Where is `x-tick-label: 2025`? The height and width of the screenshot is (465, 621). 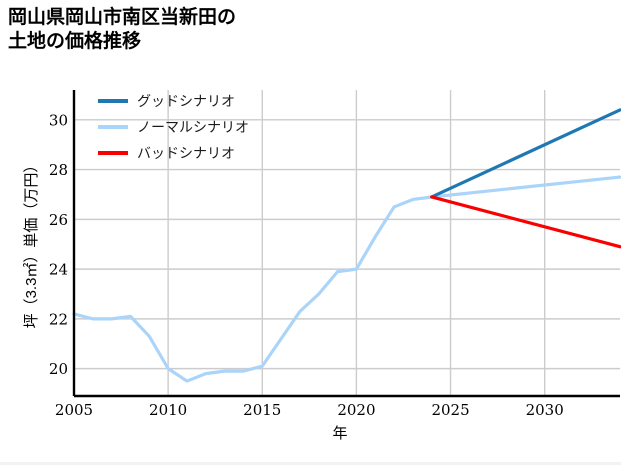 x-tick-label: 2025 is located at coordinates (450, 410).